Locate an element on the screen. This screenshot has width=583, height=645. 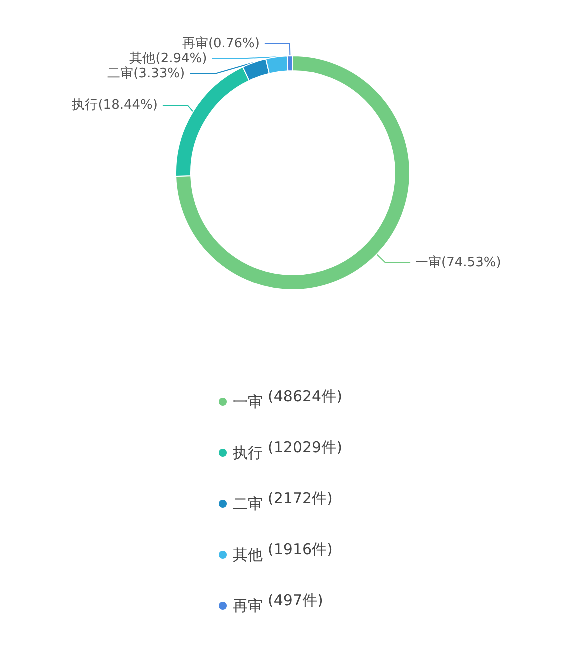
legend-label: 再审 is located at coordinates (248, 606).